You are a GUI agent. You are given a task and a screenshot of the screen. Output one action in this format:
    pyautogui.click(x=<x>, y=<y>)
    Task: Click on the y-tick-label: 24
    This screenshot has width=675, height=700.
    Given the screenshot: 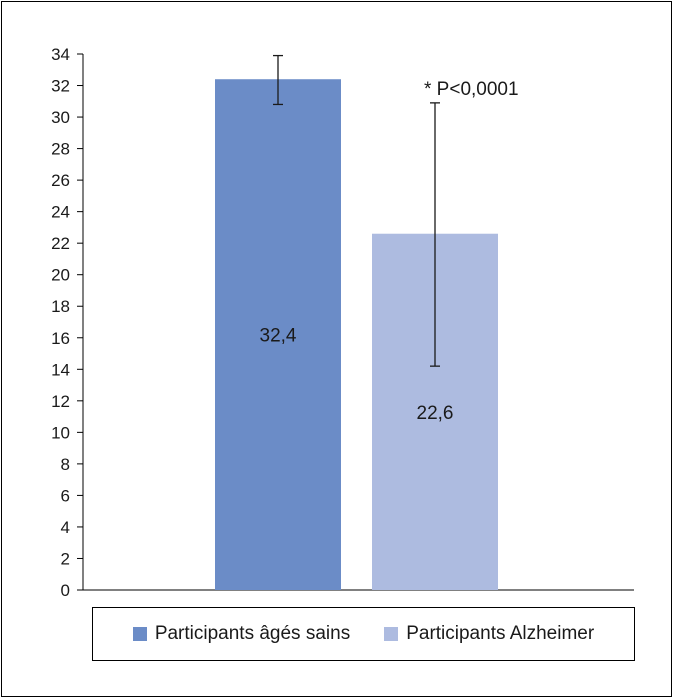 What is the action you would take?
    pyautogui.click(x=60, y=212)
    